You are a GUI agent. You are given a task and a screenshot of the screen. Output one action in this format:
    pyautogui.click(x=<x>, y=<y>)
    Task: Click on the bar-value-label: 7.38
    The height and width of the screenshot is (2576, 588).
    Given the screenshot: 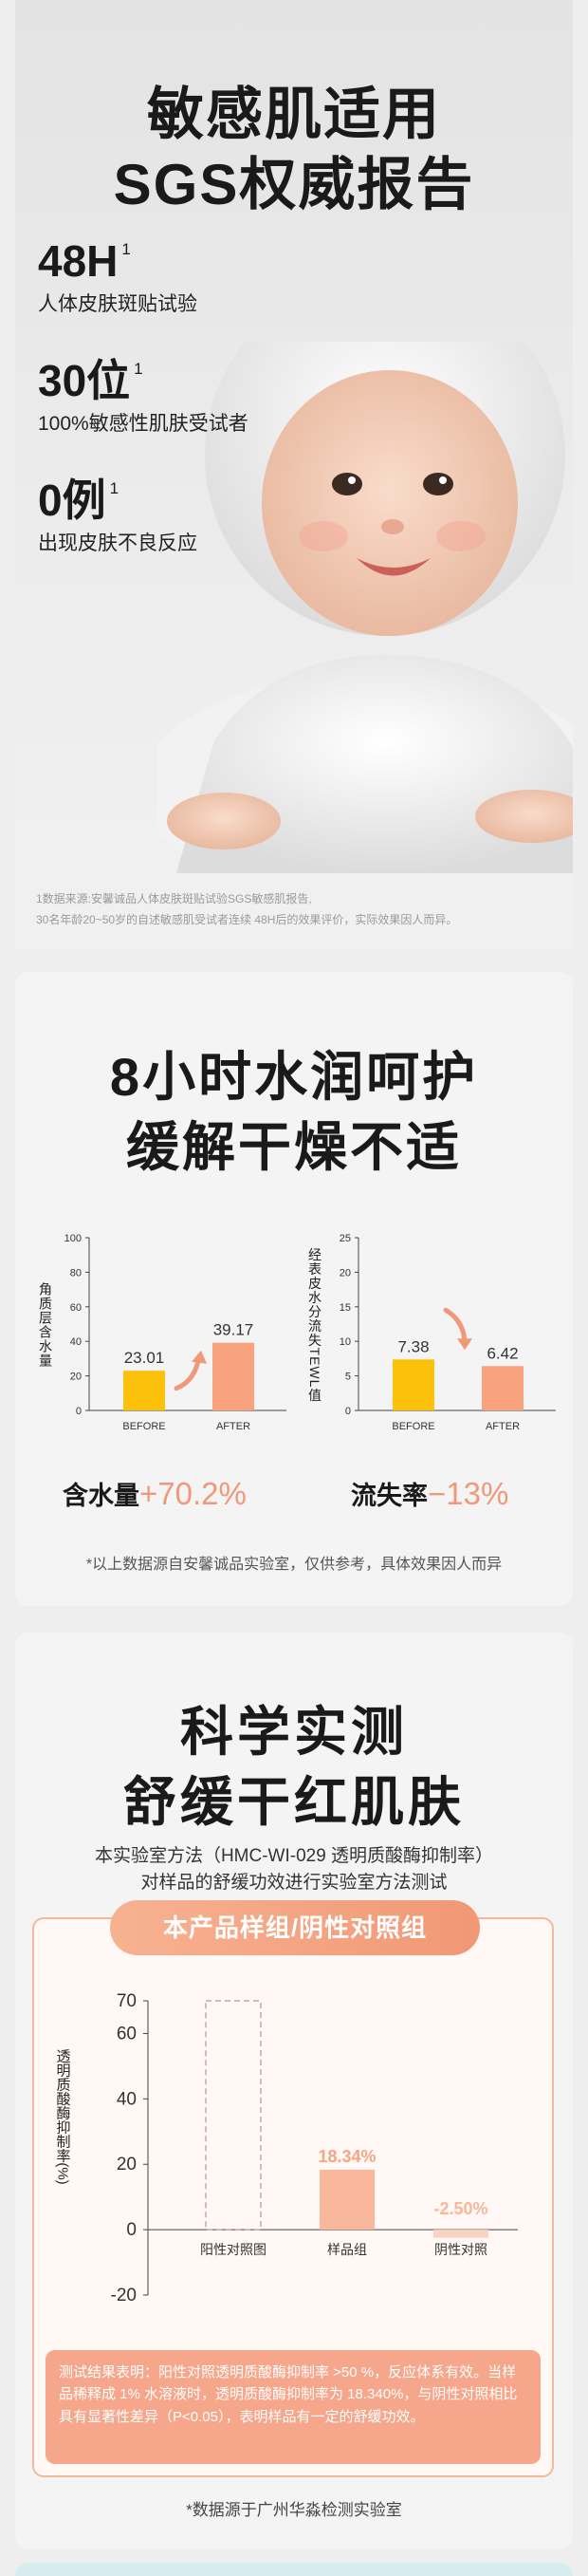 What is the action you would take?
    pyautogui.click(x=413, y=1346)
    